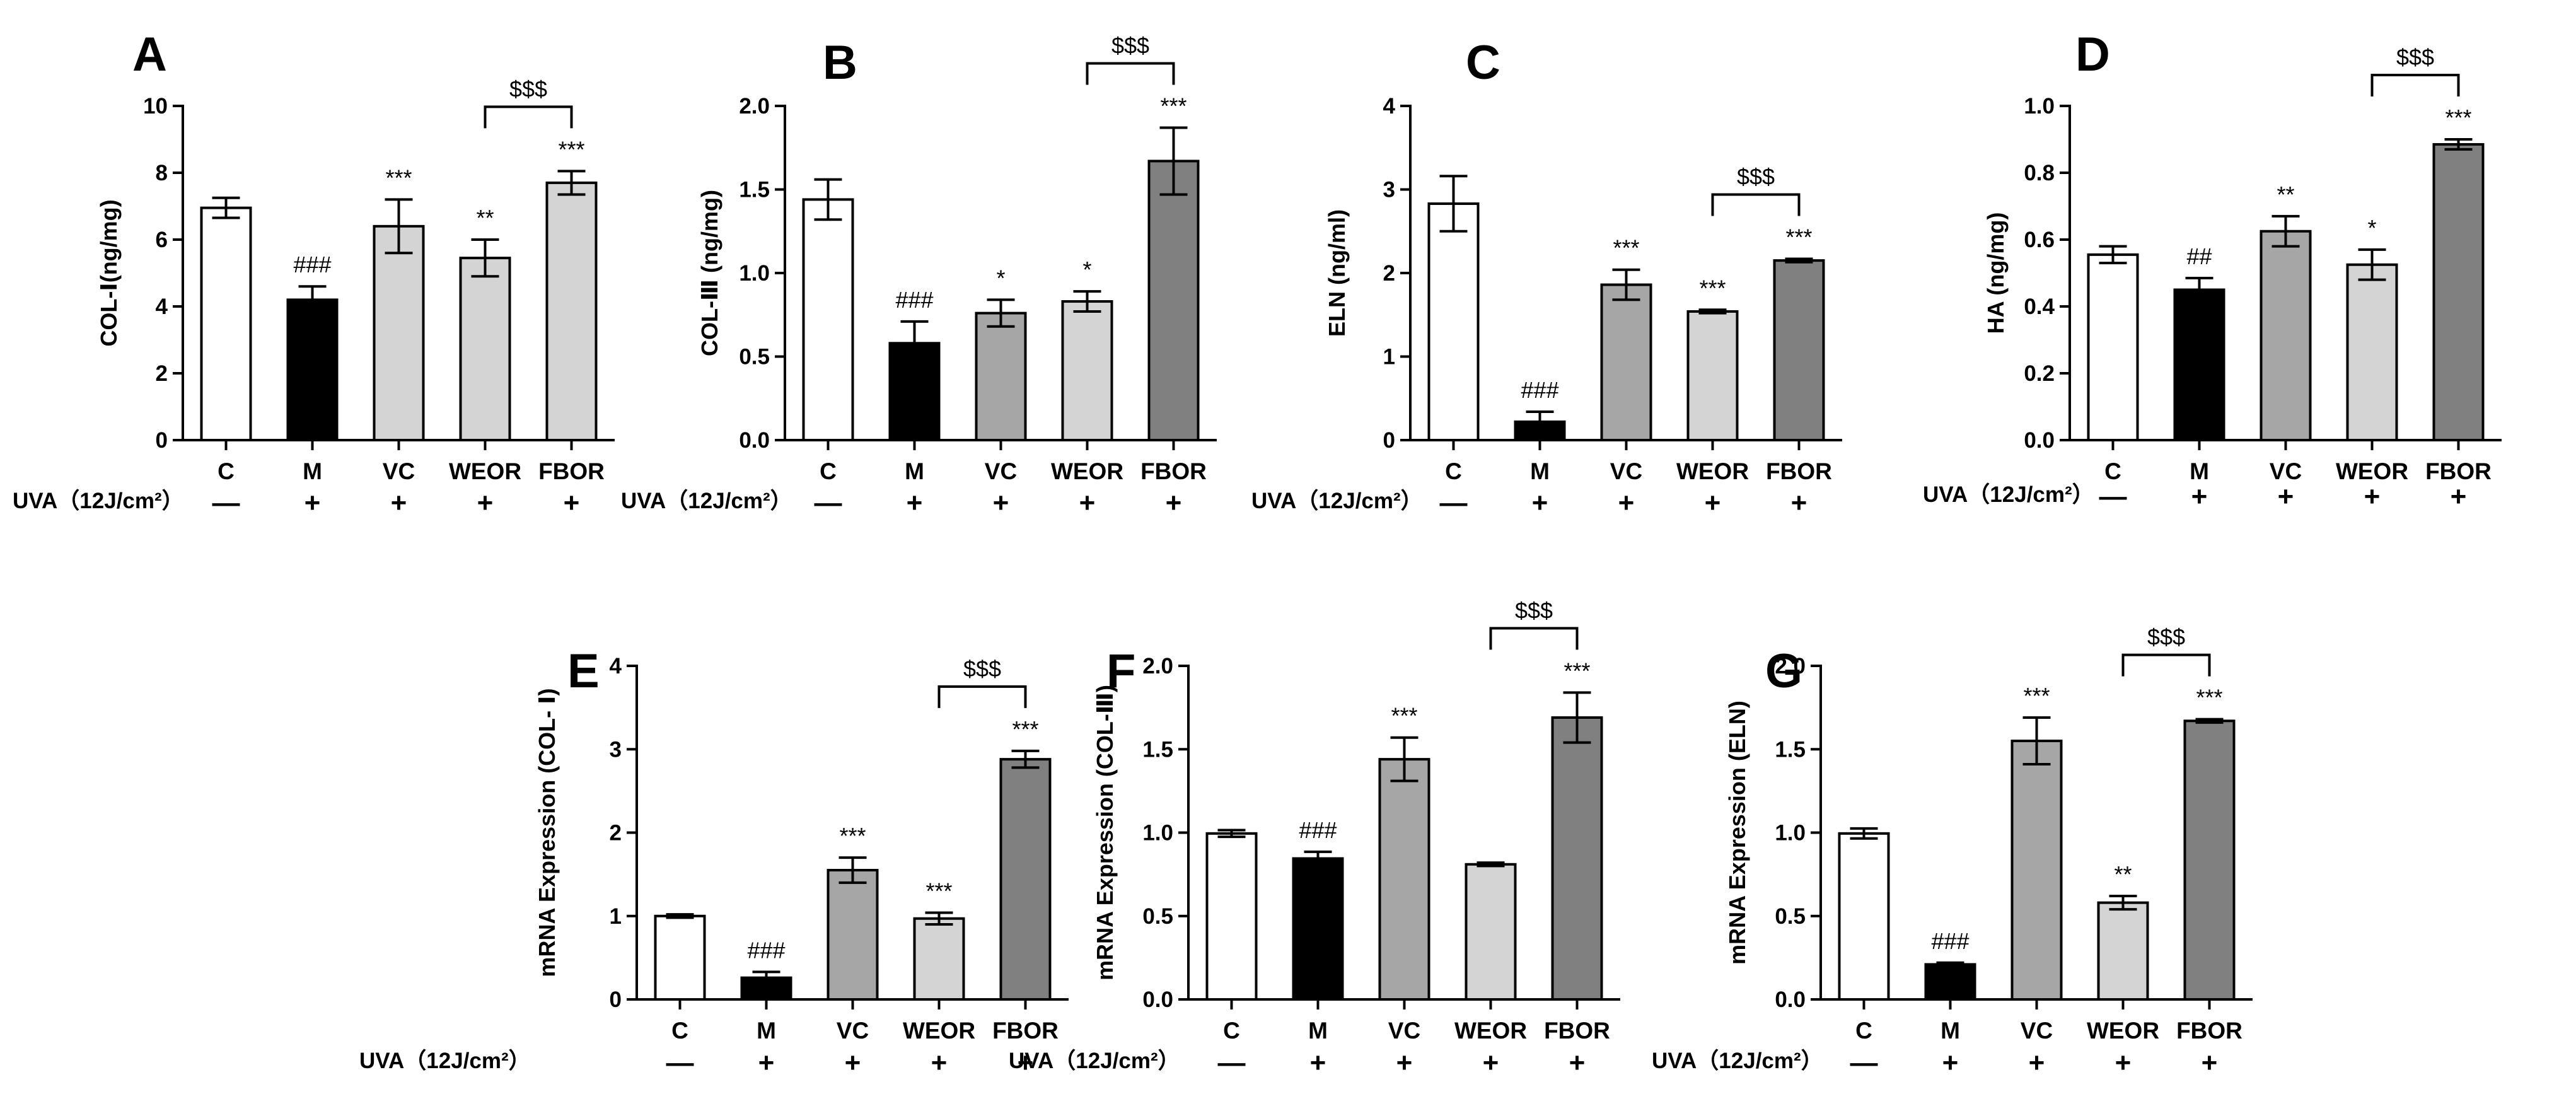  I want to click on panel-d-significance-label: *, so click(2371, 228).